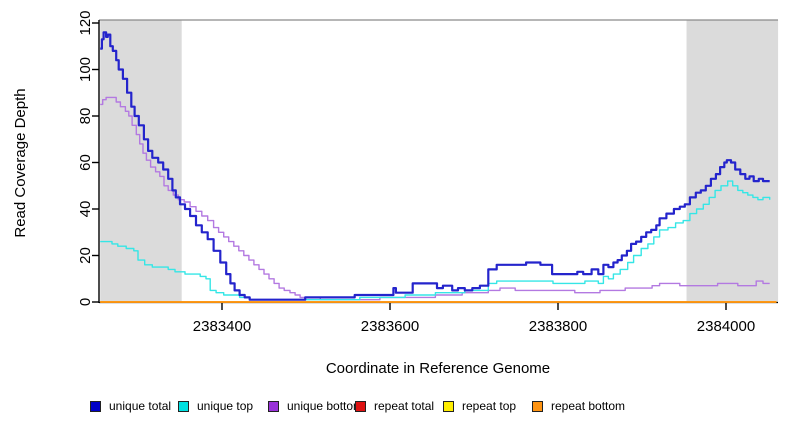  I want to click on y-tick-label: 0, so click(85, 302).